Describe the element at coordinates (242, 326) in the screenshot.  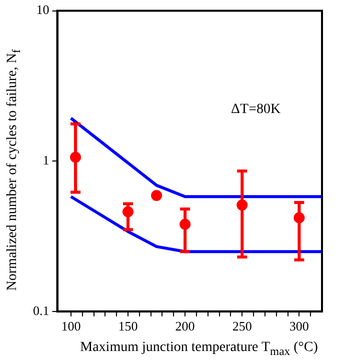
I see `x-tick-label: 250` at that location.